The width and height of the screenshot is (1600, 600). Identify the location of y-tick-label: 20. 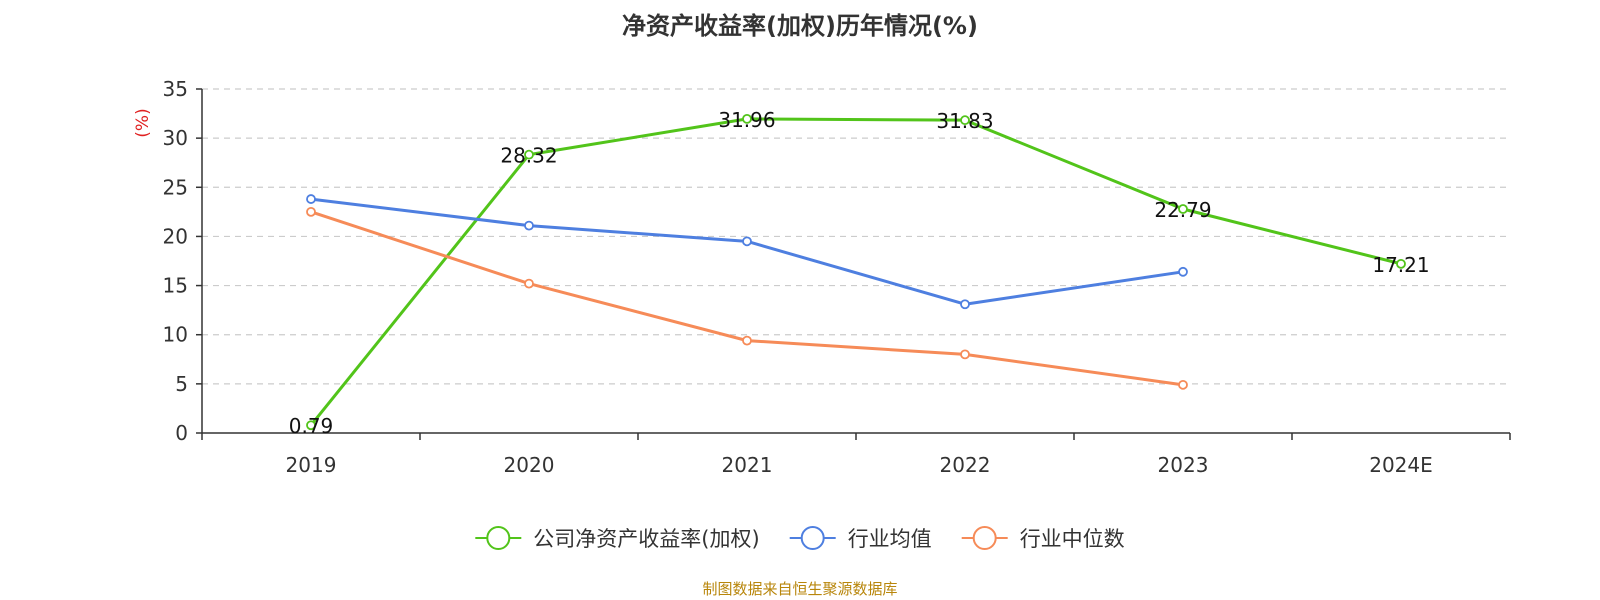
(175, 236).